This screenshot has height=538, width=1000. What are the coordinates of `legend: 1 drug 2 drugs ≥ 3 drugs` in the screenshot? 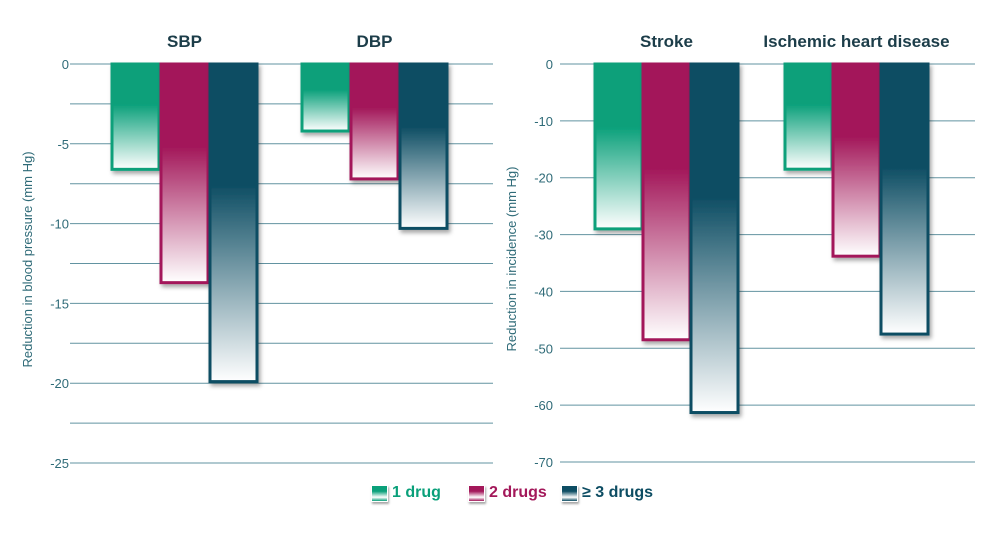 It's located at (500, 496).